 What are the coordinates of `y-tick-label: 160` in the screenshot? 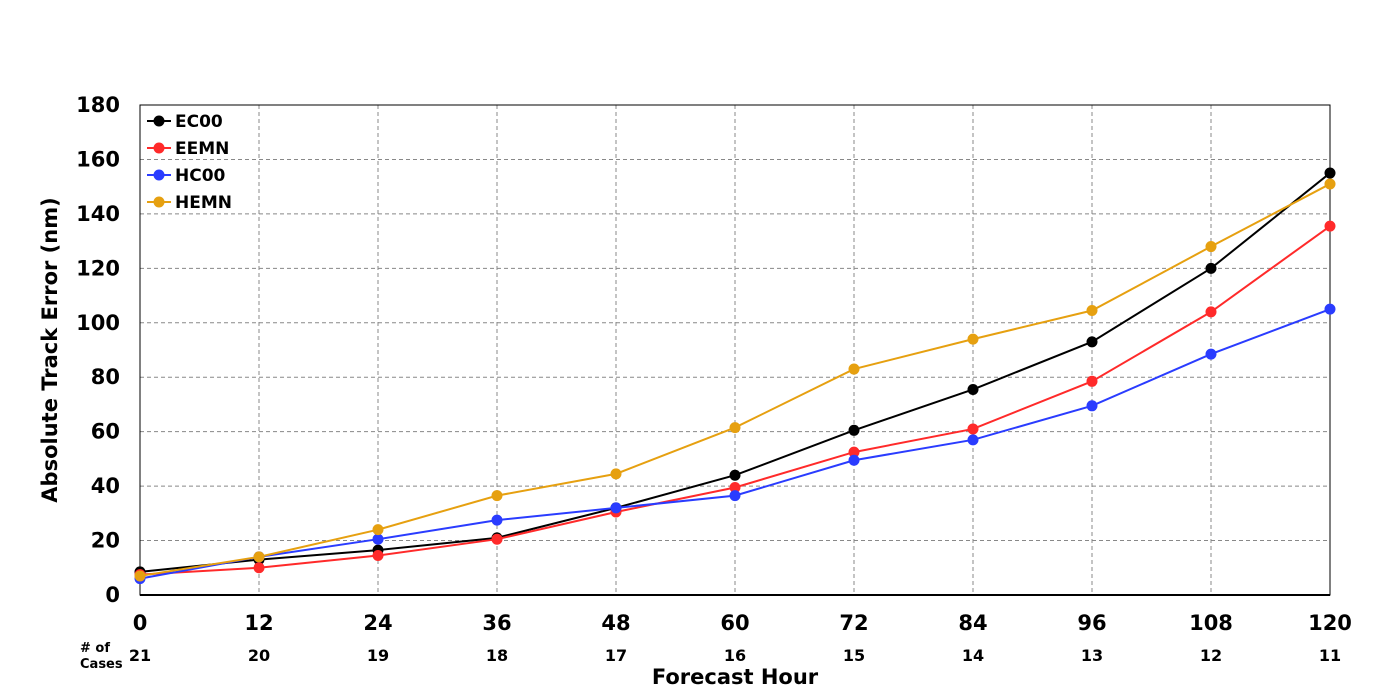 It's located at (98, 159).